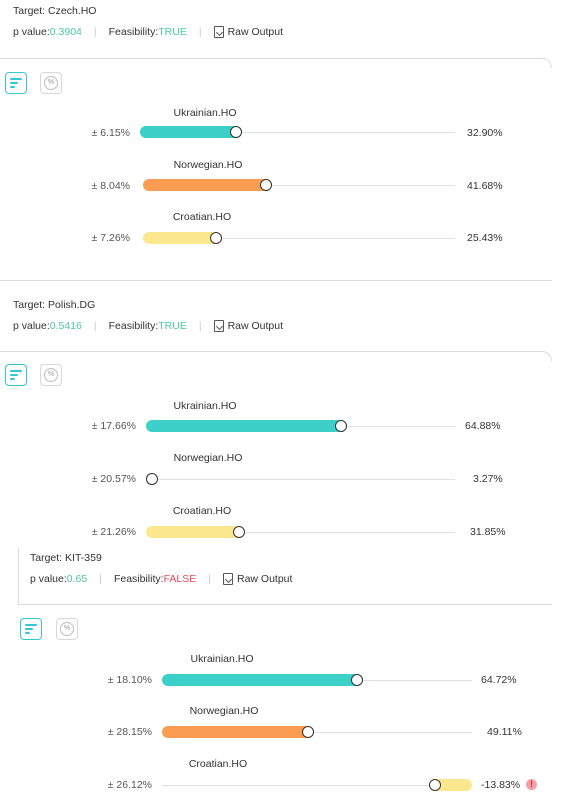 Image resolution: width=562 pixels, height=800 pixels. What do you see at coordinates (65, 326) in the screenshot?
I see `p-value: 0.5416` at bounding box center [65, 326].